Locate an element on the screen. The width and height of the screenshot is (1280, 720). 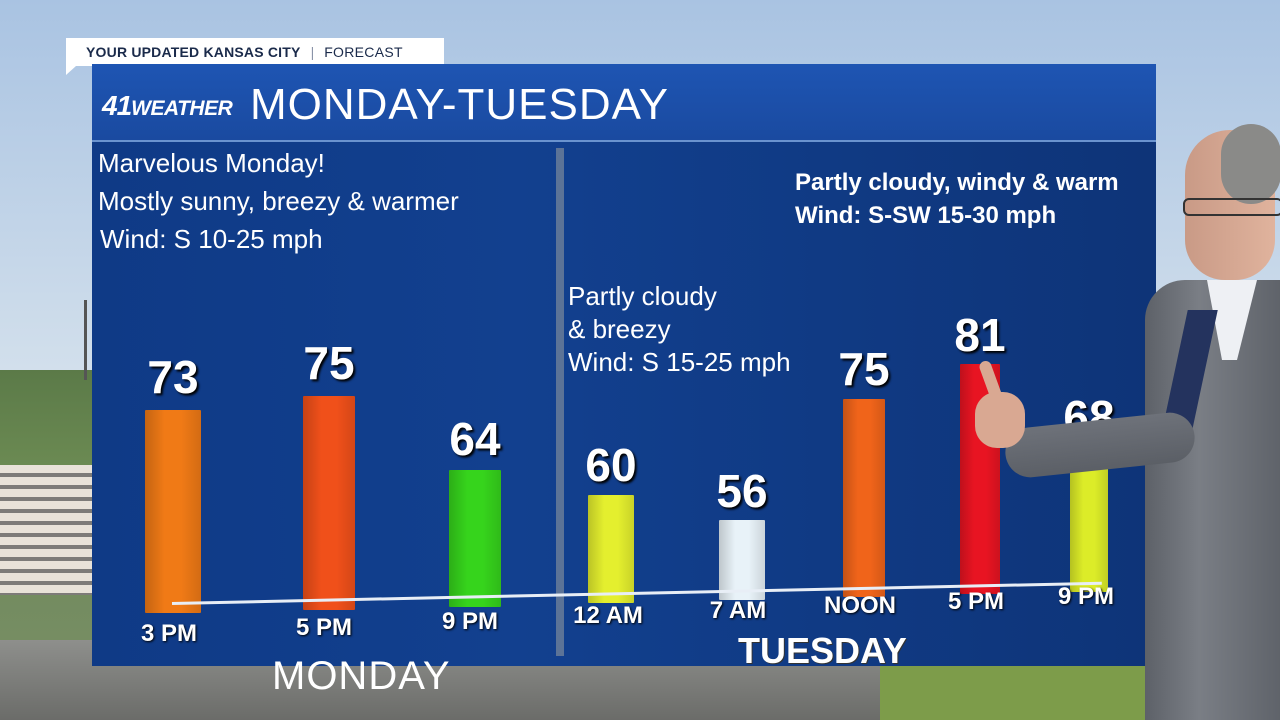
time-label: NOON is located at coordinates (860, 605).